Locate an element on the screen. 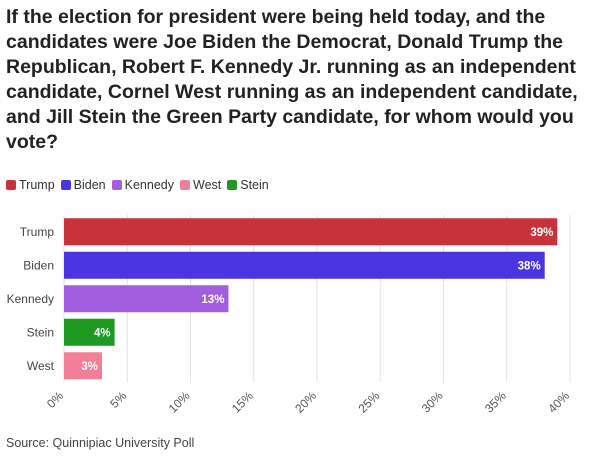 This screenshot has height=458, width=600. category-label-trump: Trump is located at coordinates (37, 232).